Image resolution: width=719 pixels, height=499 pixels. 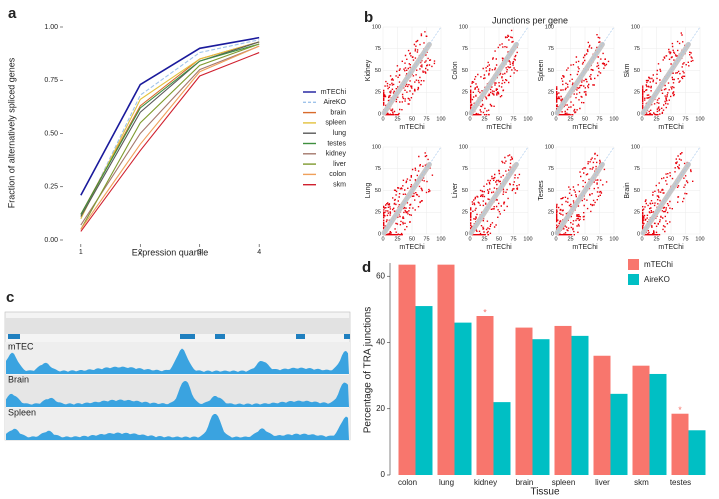 I want to click on legend-label: lung, so click(x=339, y=133).